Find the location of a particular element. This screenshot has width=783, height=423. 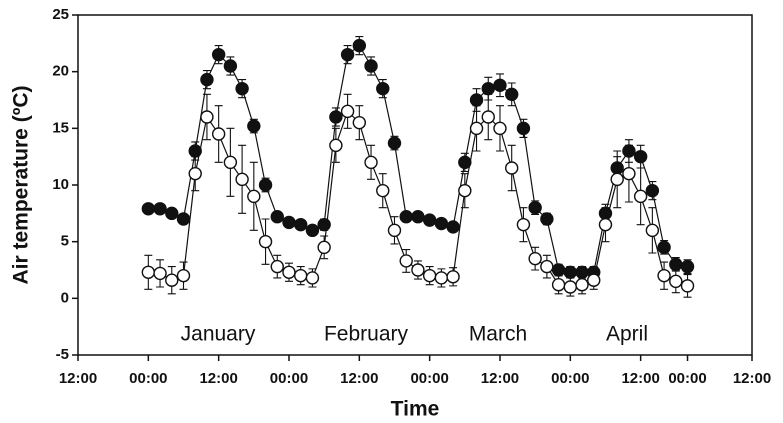

month-label: January is located at coordinates (218, 334).